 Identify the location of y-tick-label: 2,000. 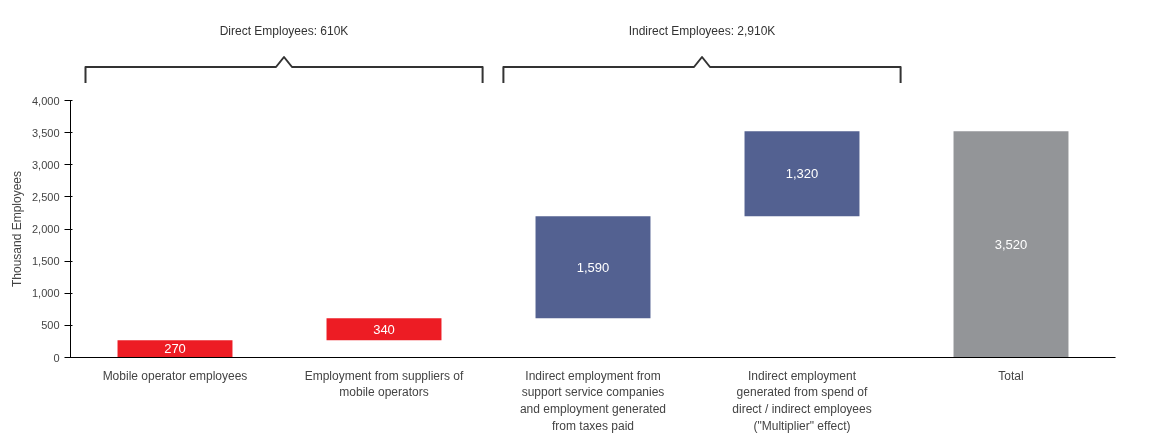
(45, 229).